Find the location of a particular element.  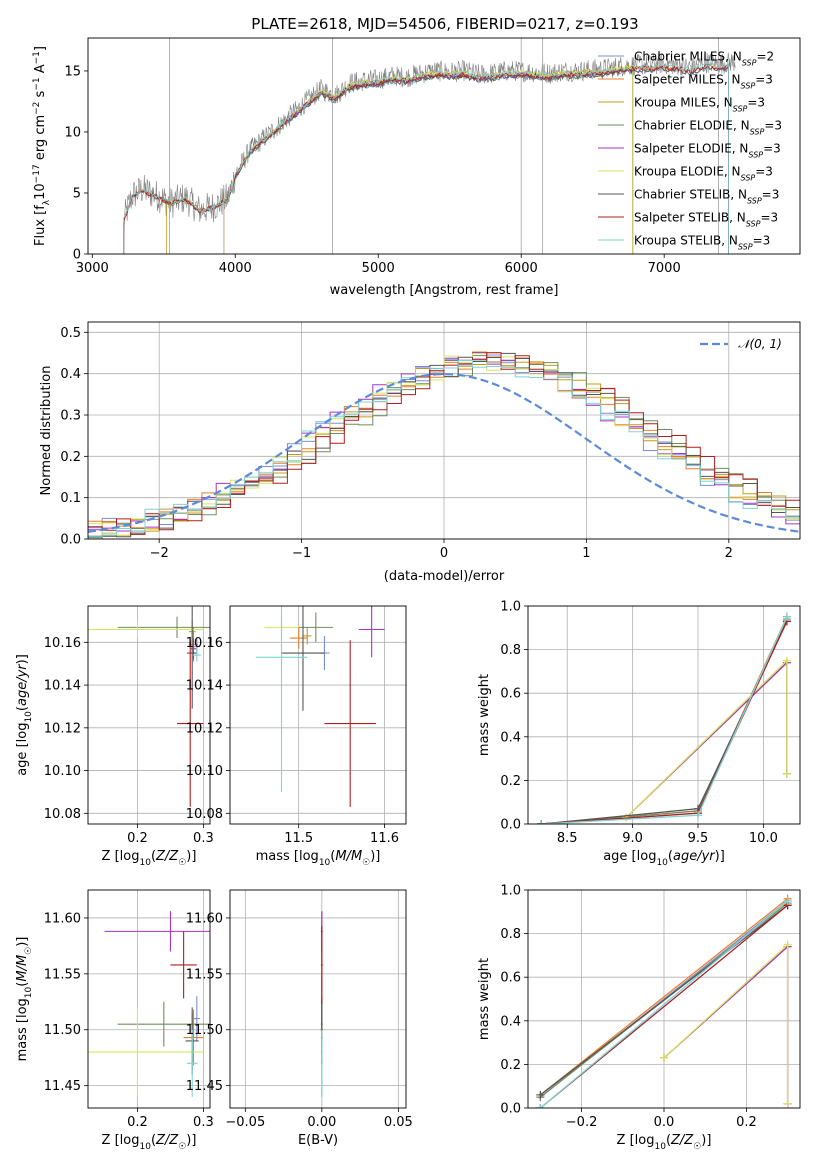

x-axis-label: wavelength [Angstrom, rest frame] is located at coordinates (444, 290).